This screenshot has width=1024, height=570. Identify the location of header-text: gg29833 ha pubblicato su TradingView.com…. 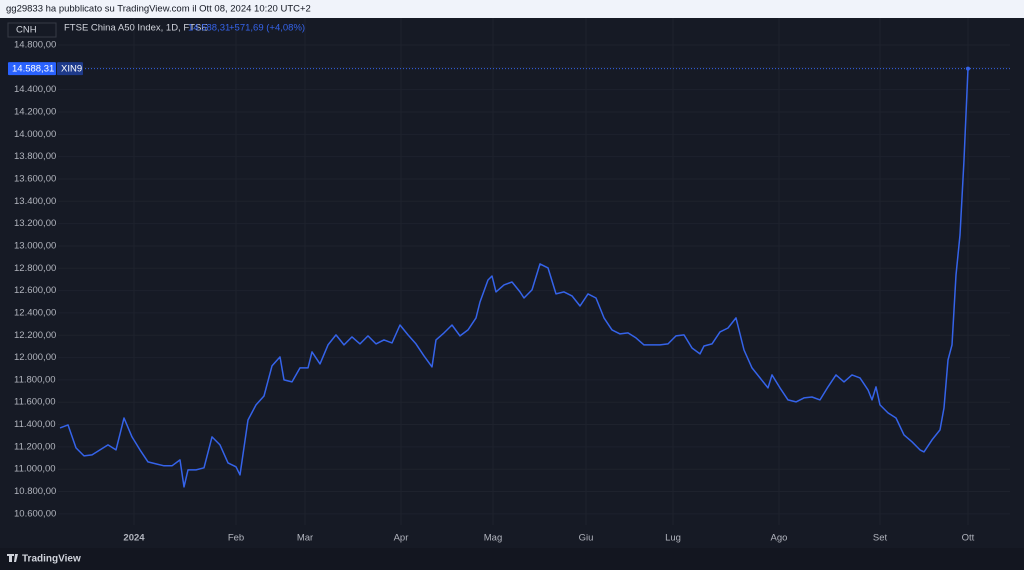
(158, 9).